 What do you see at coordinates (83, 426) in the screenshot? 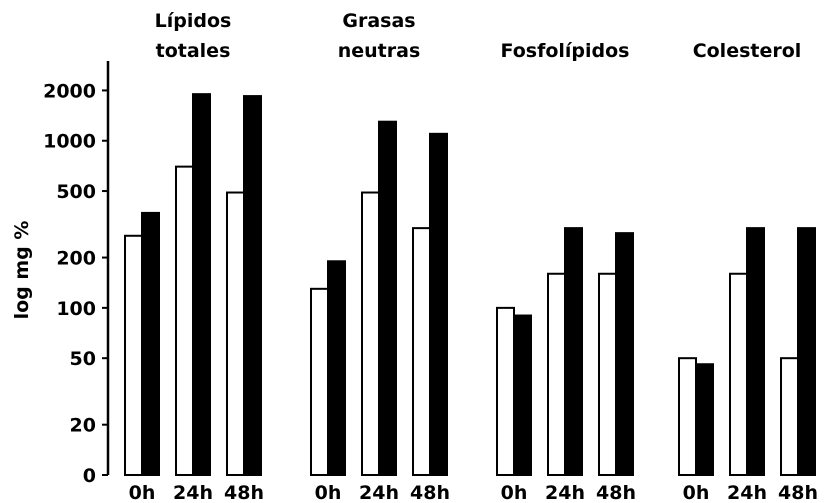
I see `y-tick-label: 20` at bounding box center [83, 426].